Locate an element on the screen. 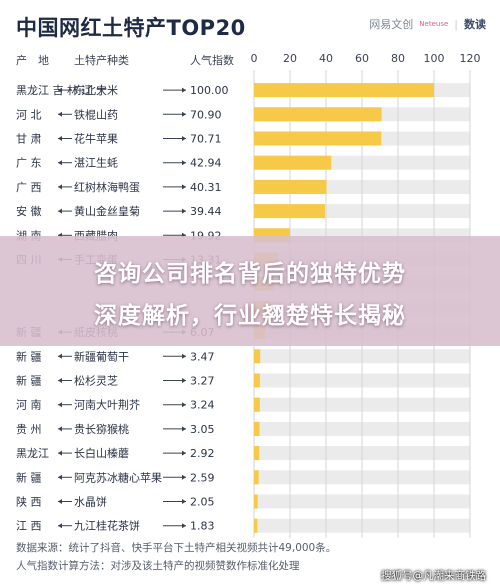 The width and height of the screenshot is (500, 587). data-label: 1.83 is located at coordinates (202, 526).